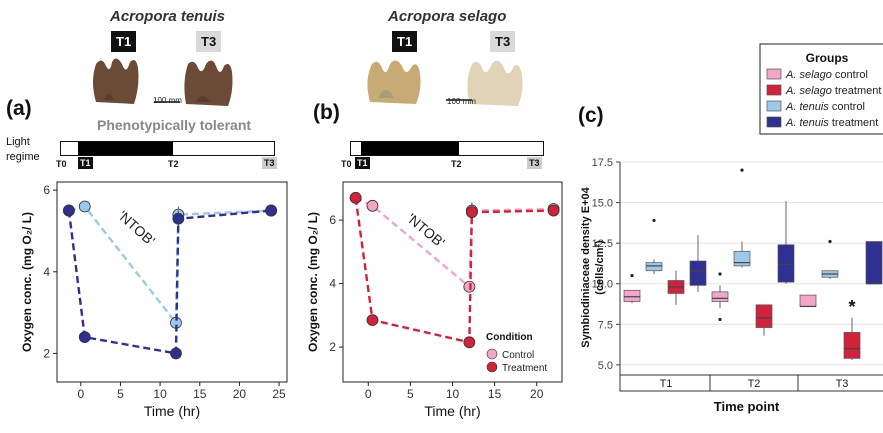 The width and height of the screenshot is (883, 433). What do you see at coordinates (827, 58) in the screenshot?
I see `legend-title: Groups` at bounding box center [827, 58].